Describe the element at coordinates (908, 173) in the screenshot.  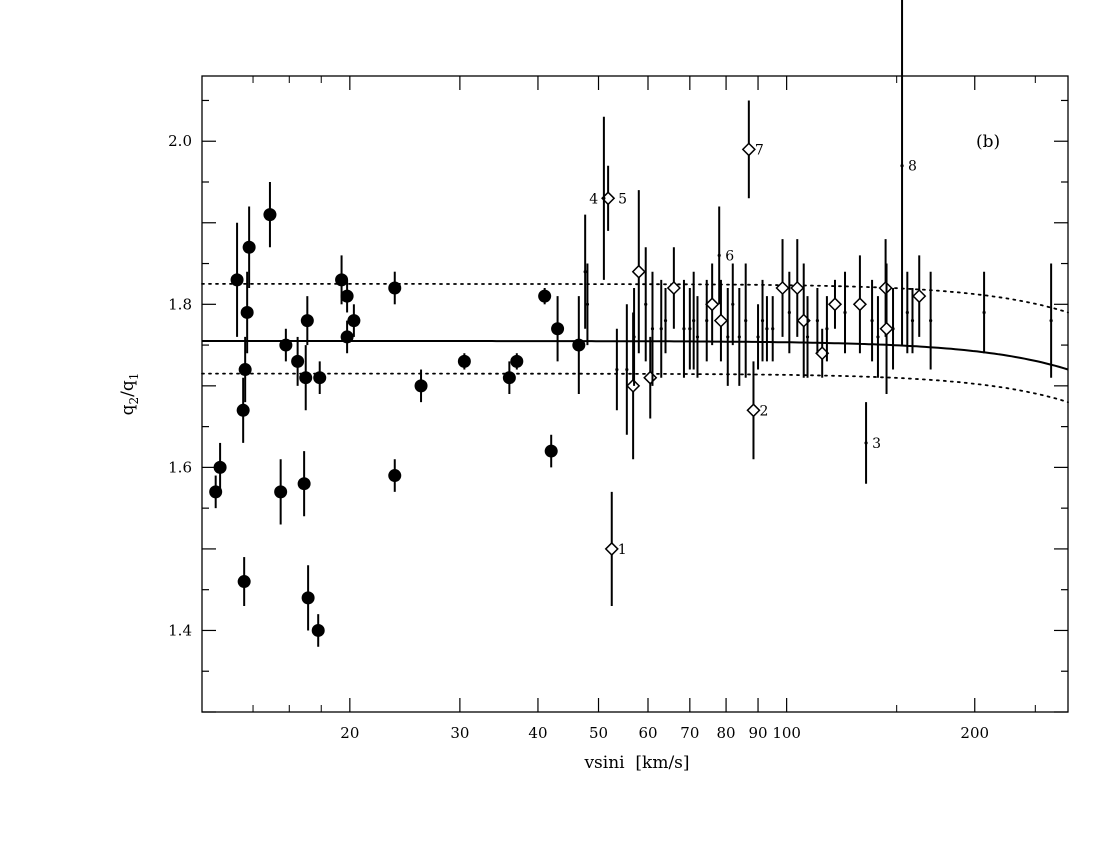
I see `data-point: 8` at that location.